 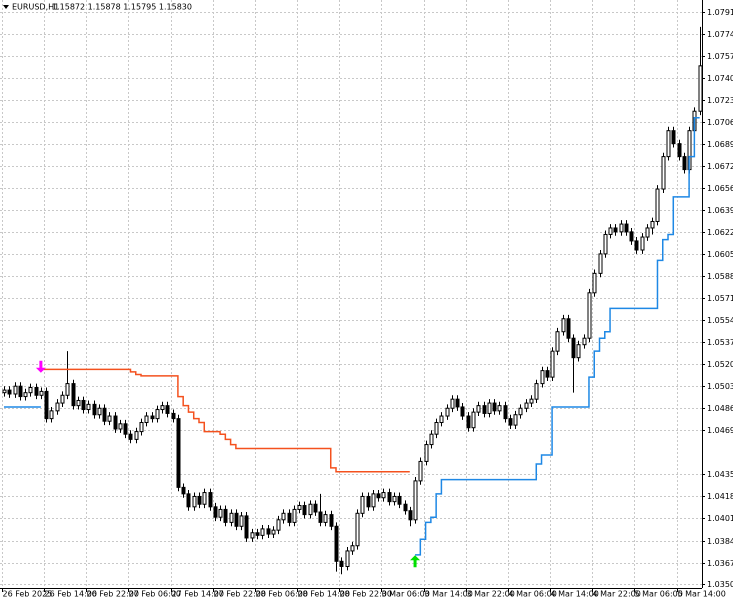 What do you see at coordinates (617, 594) in the screenshot?
I see `x-tick-label: 4 Mar 22:00` at bounding box center [617, 594].